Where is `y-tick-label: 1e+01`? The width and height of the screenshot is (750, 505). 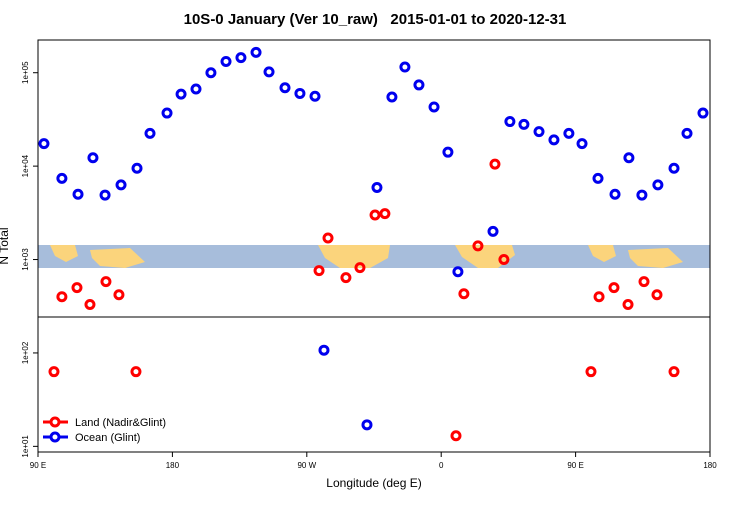 y-tick-label: 1e+01 is located at coordinates (25, 446).